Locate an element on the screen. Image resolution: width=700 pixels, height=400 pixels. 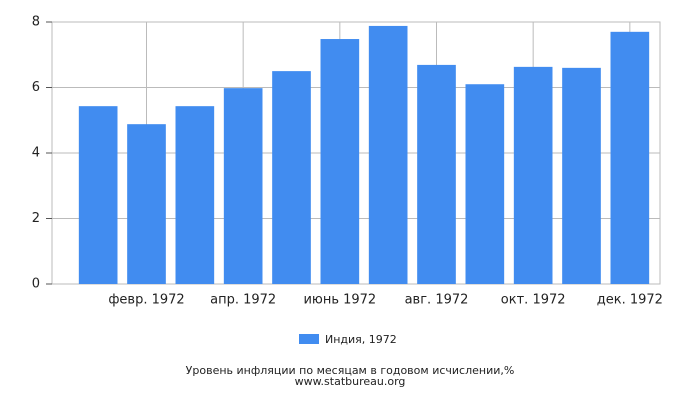
x-tick-label: апр. 1972 is located at coordinates (243, 300).